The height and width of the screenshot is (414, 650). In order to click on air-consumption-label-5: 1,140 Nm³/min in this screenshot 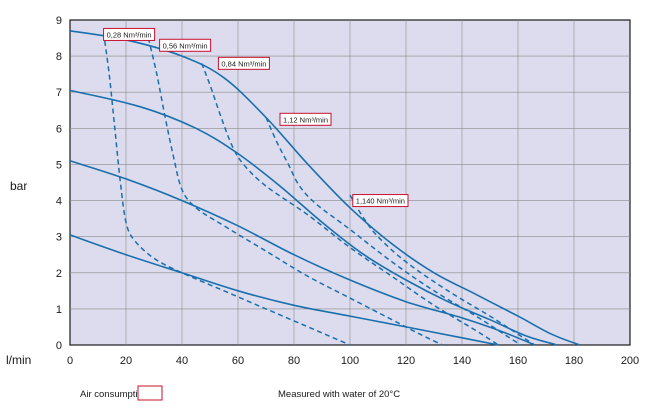, I will do `click(380, 201)`.